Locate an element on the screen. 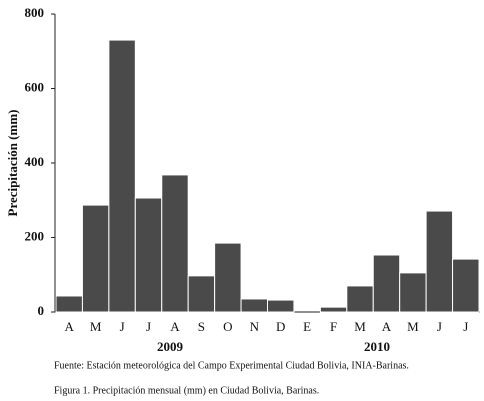 The height and width of the screenshot is (401, 484). y-tick-label: 0 is located at coordinates (41, 310).